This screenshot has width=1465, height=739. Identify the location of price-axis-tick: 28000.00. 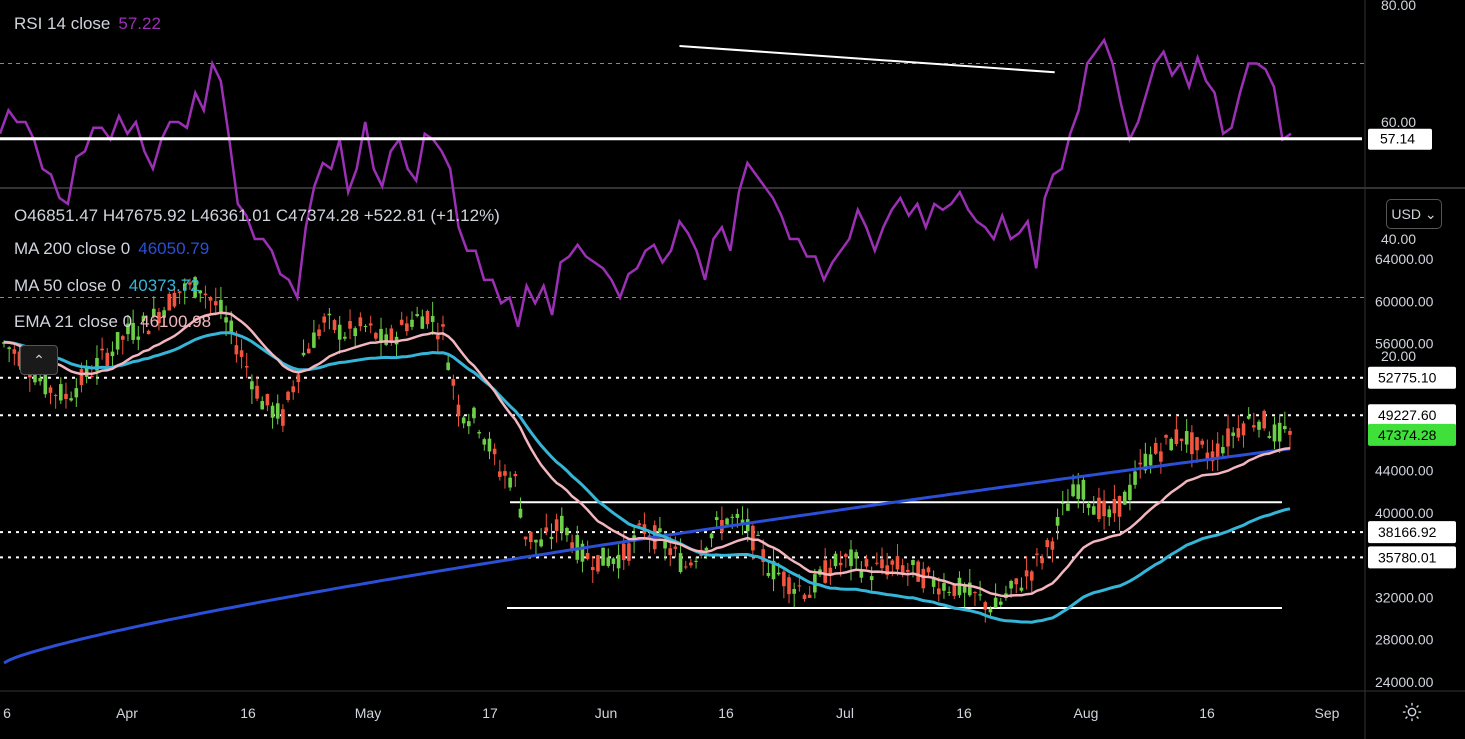
(1404, 640).